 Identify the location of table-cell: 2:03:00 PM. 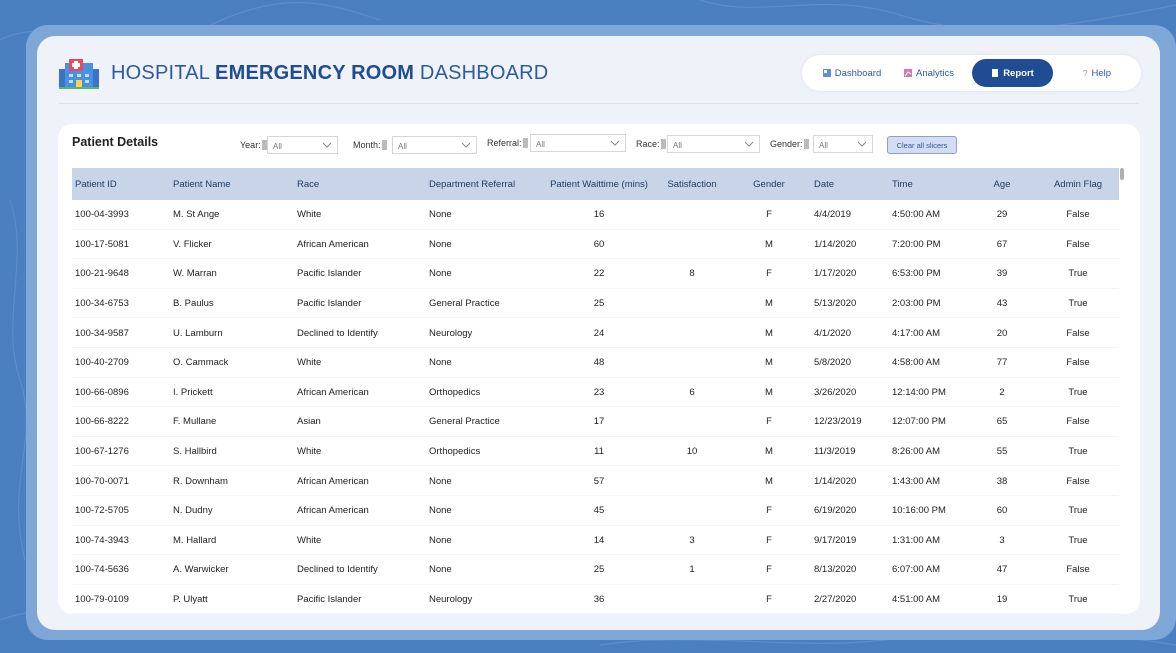
(916, 304).